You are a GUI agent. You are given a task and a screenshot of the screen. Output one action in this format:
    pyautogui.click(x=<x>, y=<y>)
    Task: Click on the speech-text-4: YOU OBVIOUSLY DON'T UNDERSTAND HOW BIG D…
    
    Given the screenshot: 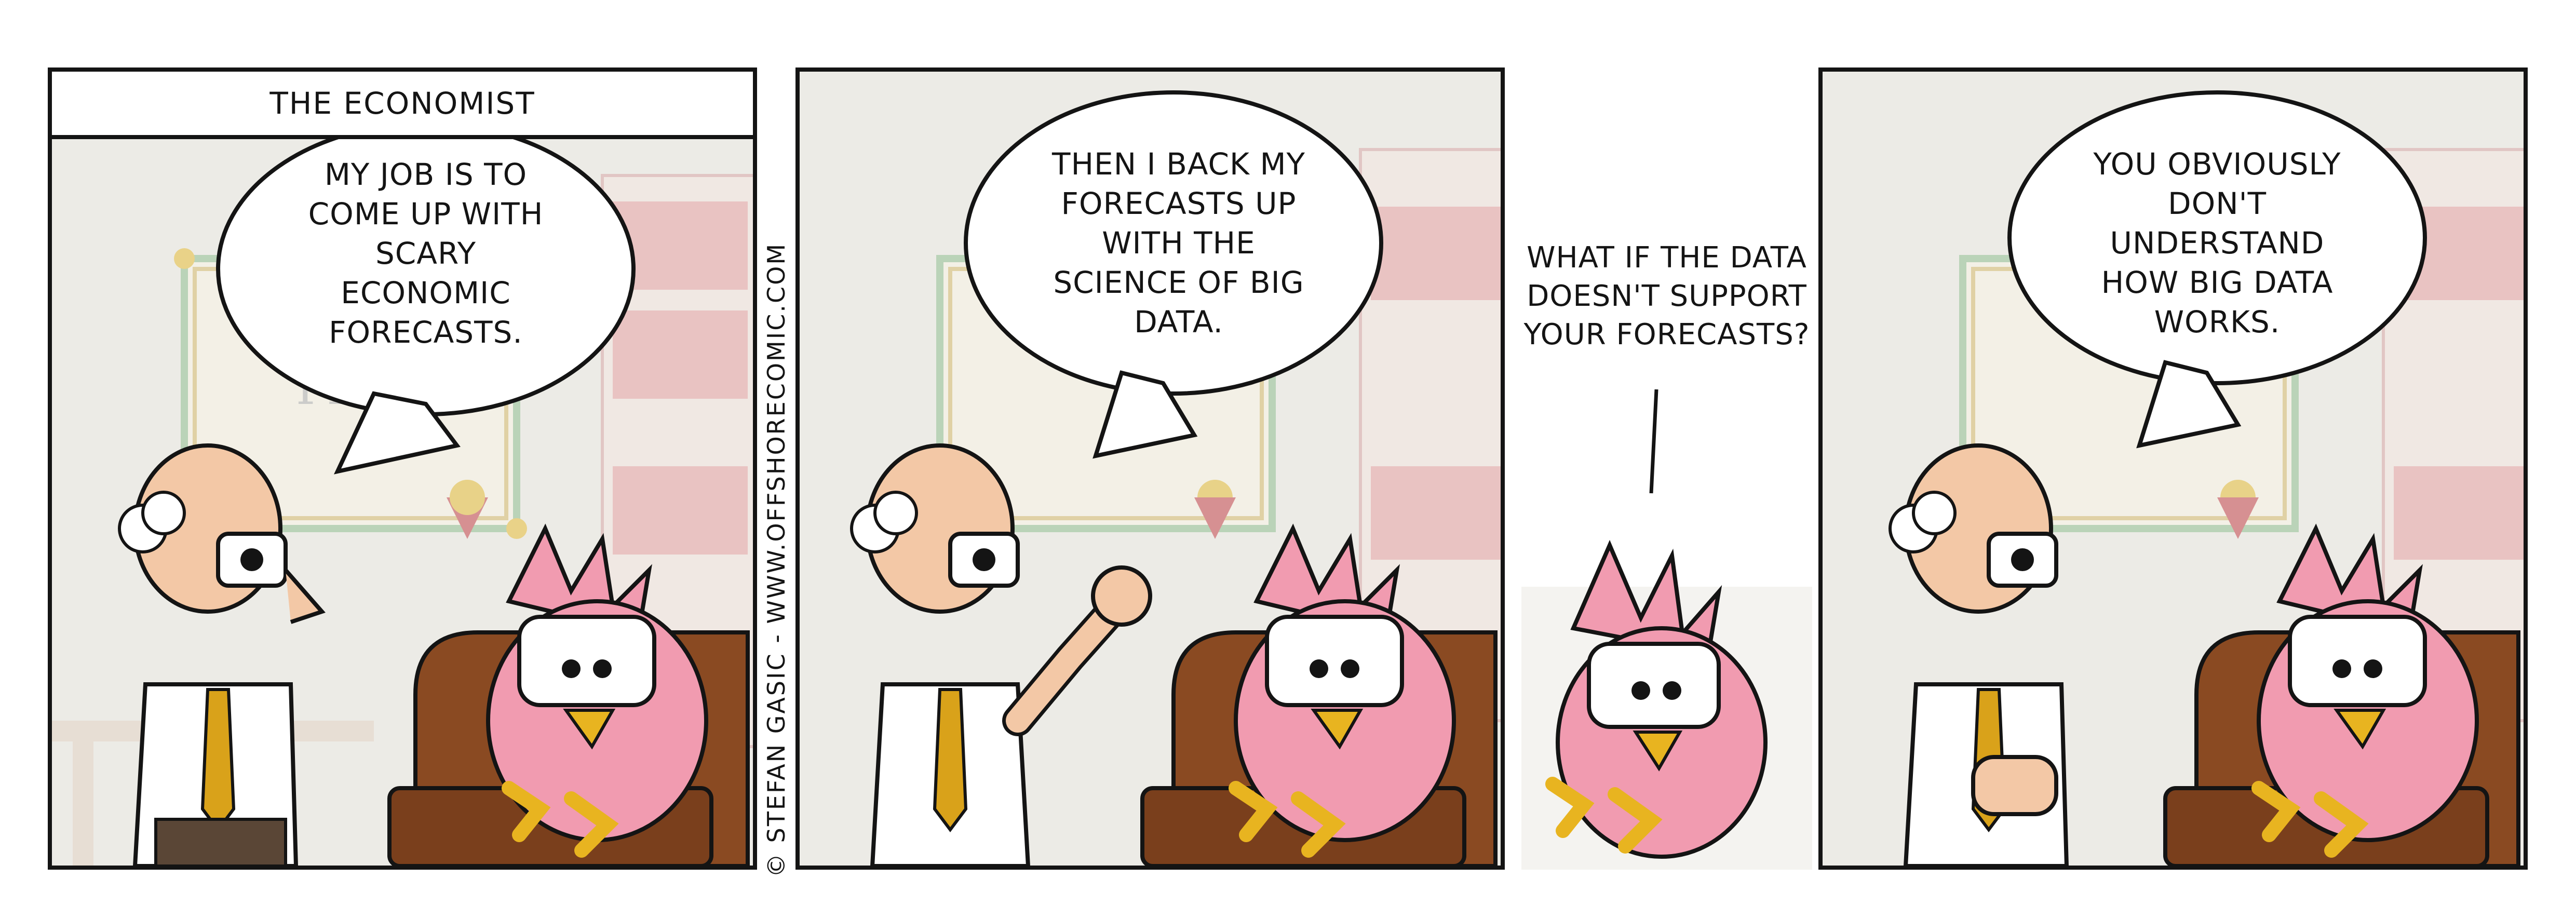 What is the action you would take?
    pyautogui.click(x=2217, y=243)
    